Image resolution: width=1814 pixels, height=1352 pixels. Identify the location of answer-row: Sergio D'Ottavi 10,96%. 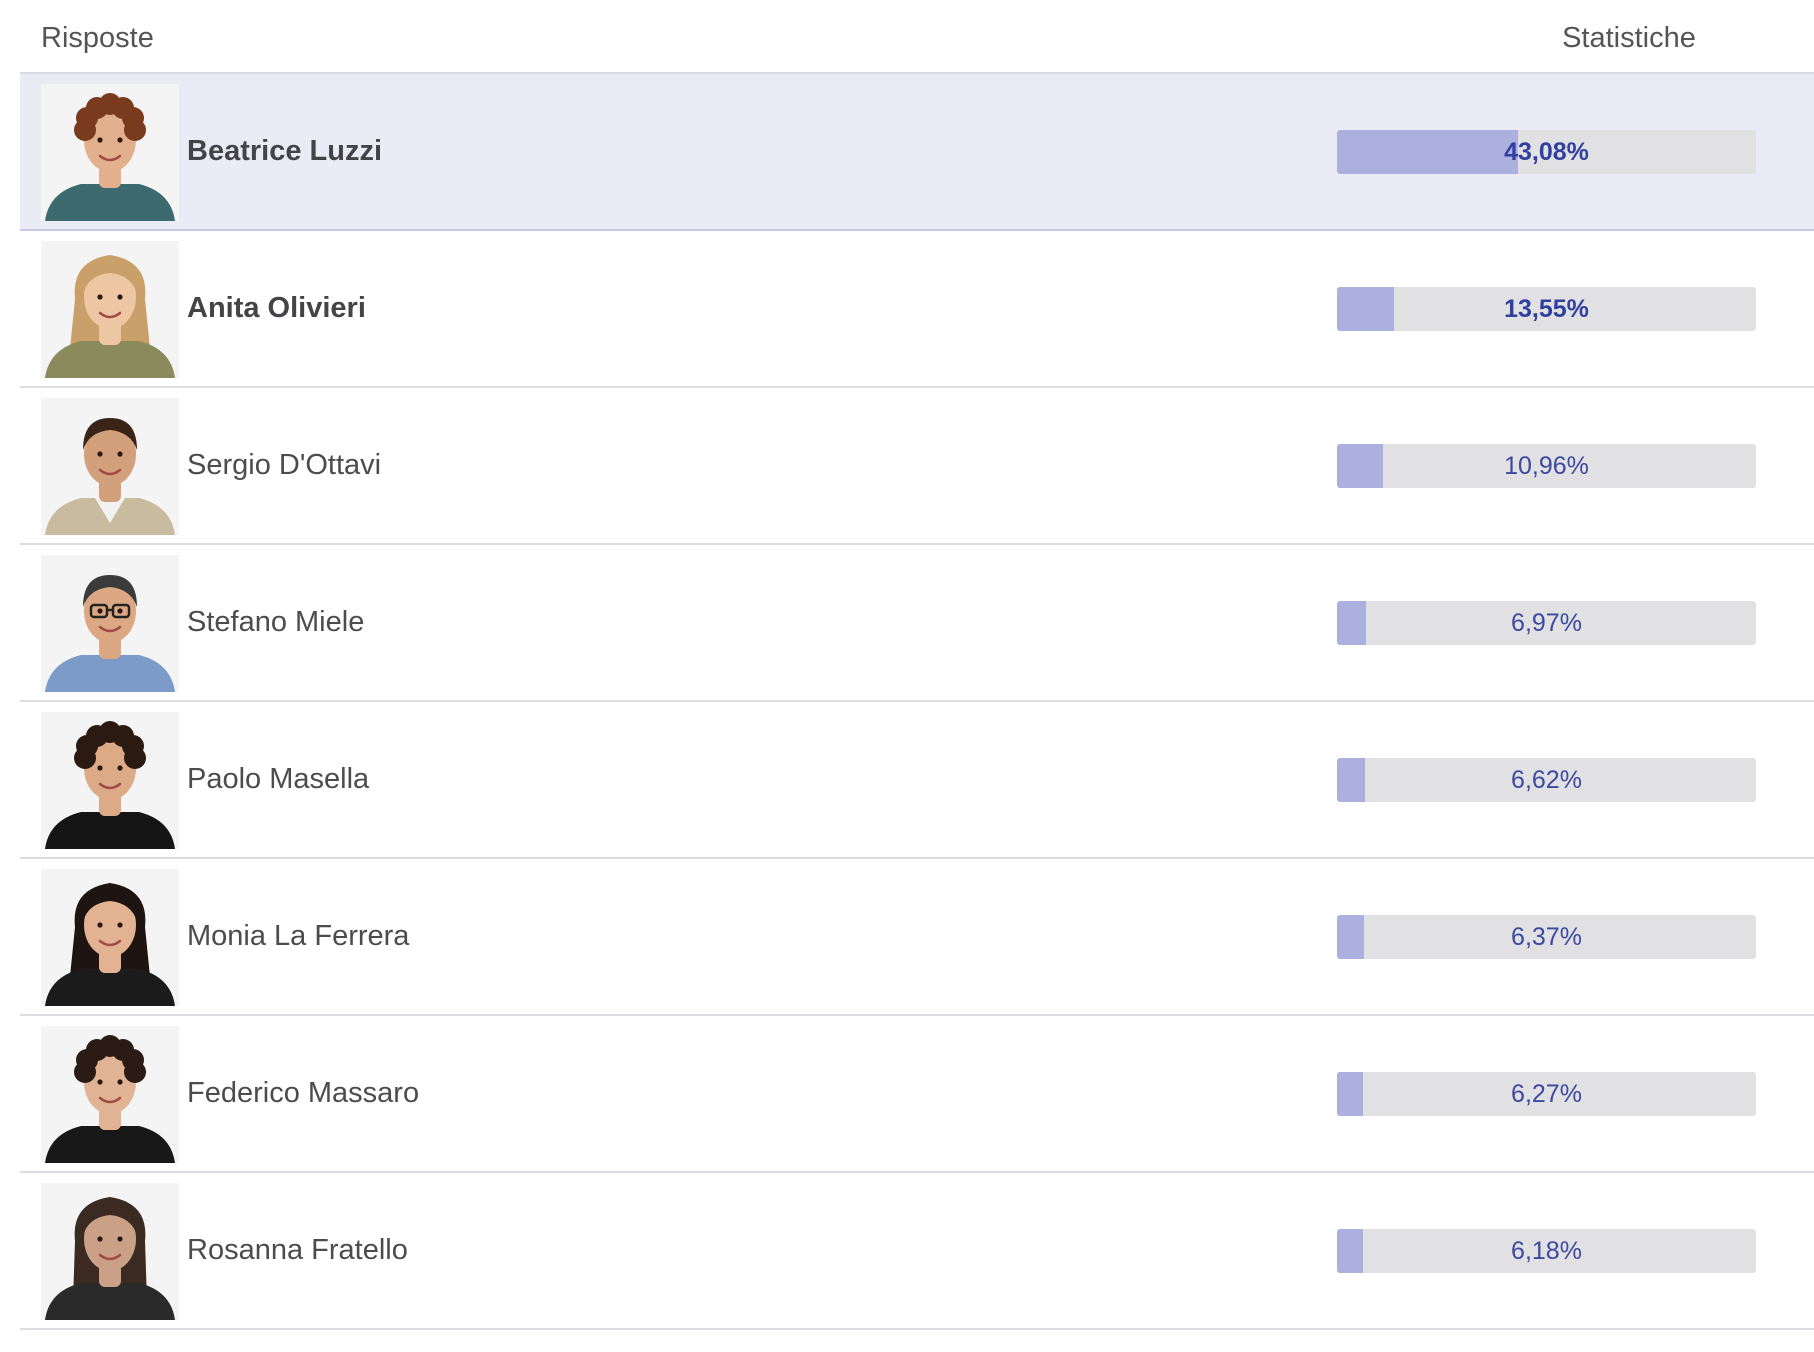
(917, 466).